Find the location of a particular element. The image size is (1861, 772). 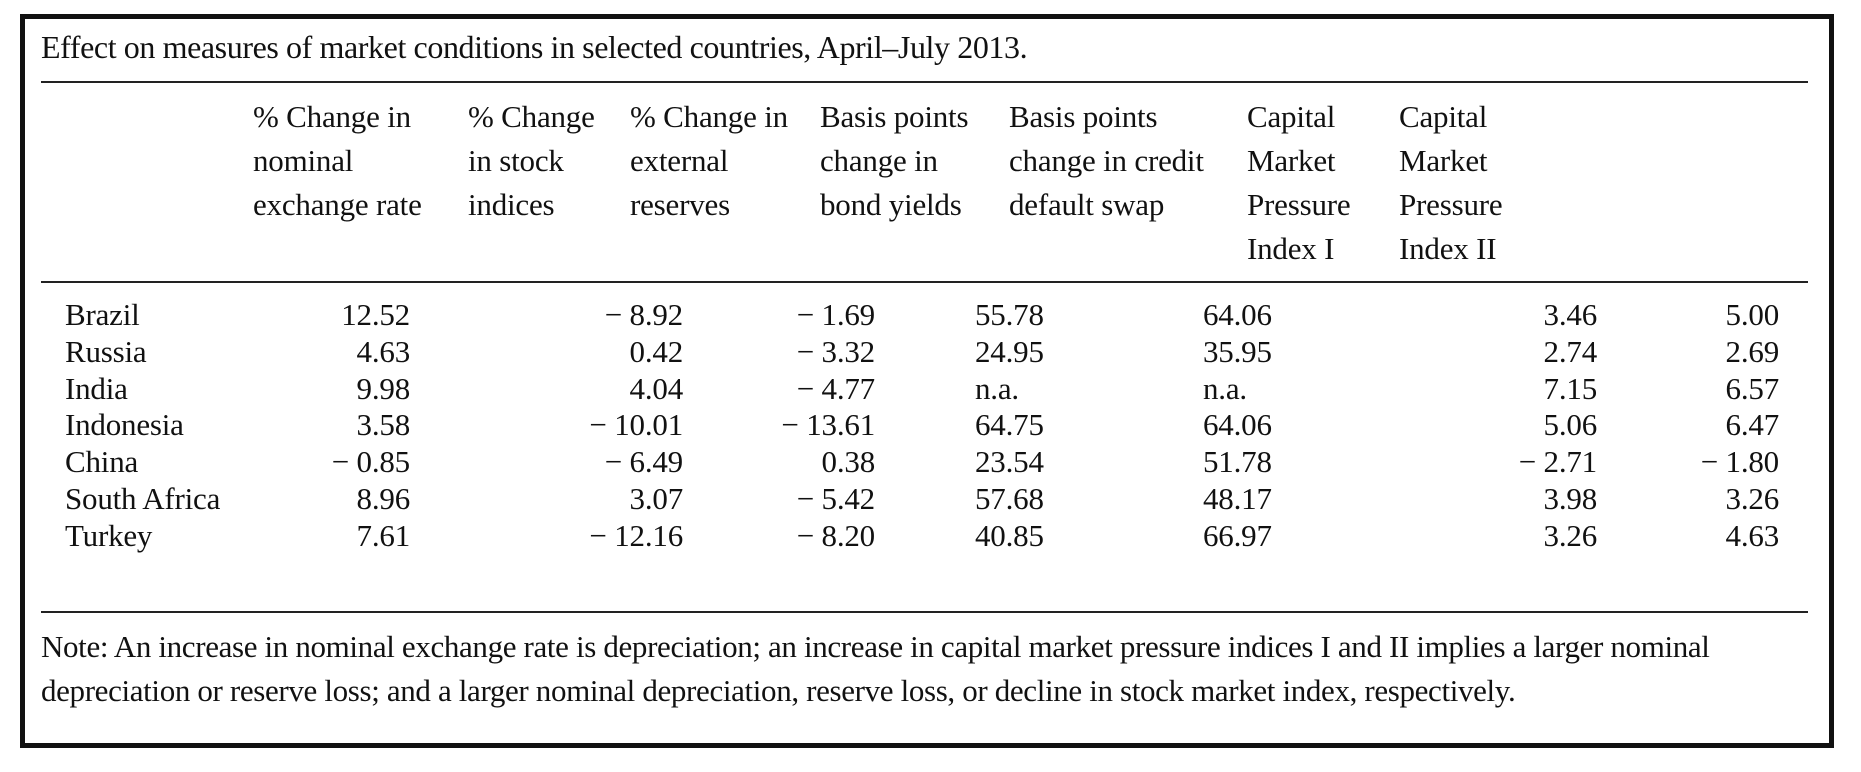

exchange-rate-cell: 7.61 is located at coordinates (383, 535).